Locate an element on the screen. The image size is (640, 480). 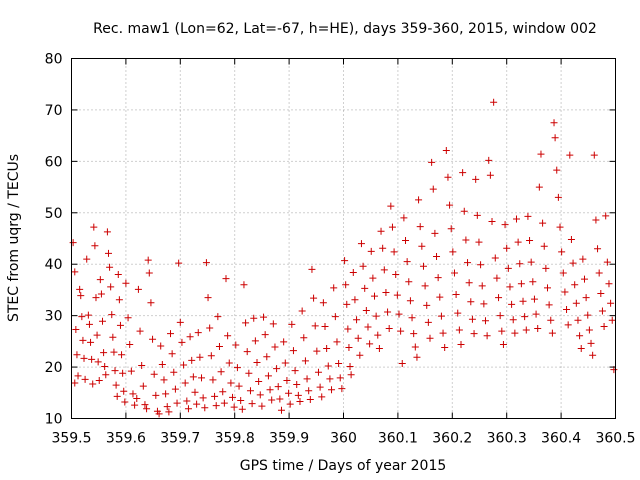
x-tick-label: 360.3 is located at coordinates (507, 439).